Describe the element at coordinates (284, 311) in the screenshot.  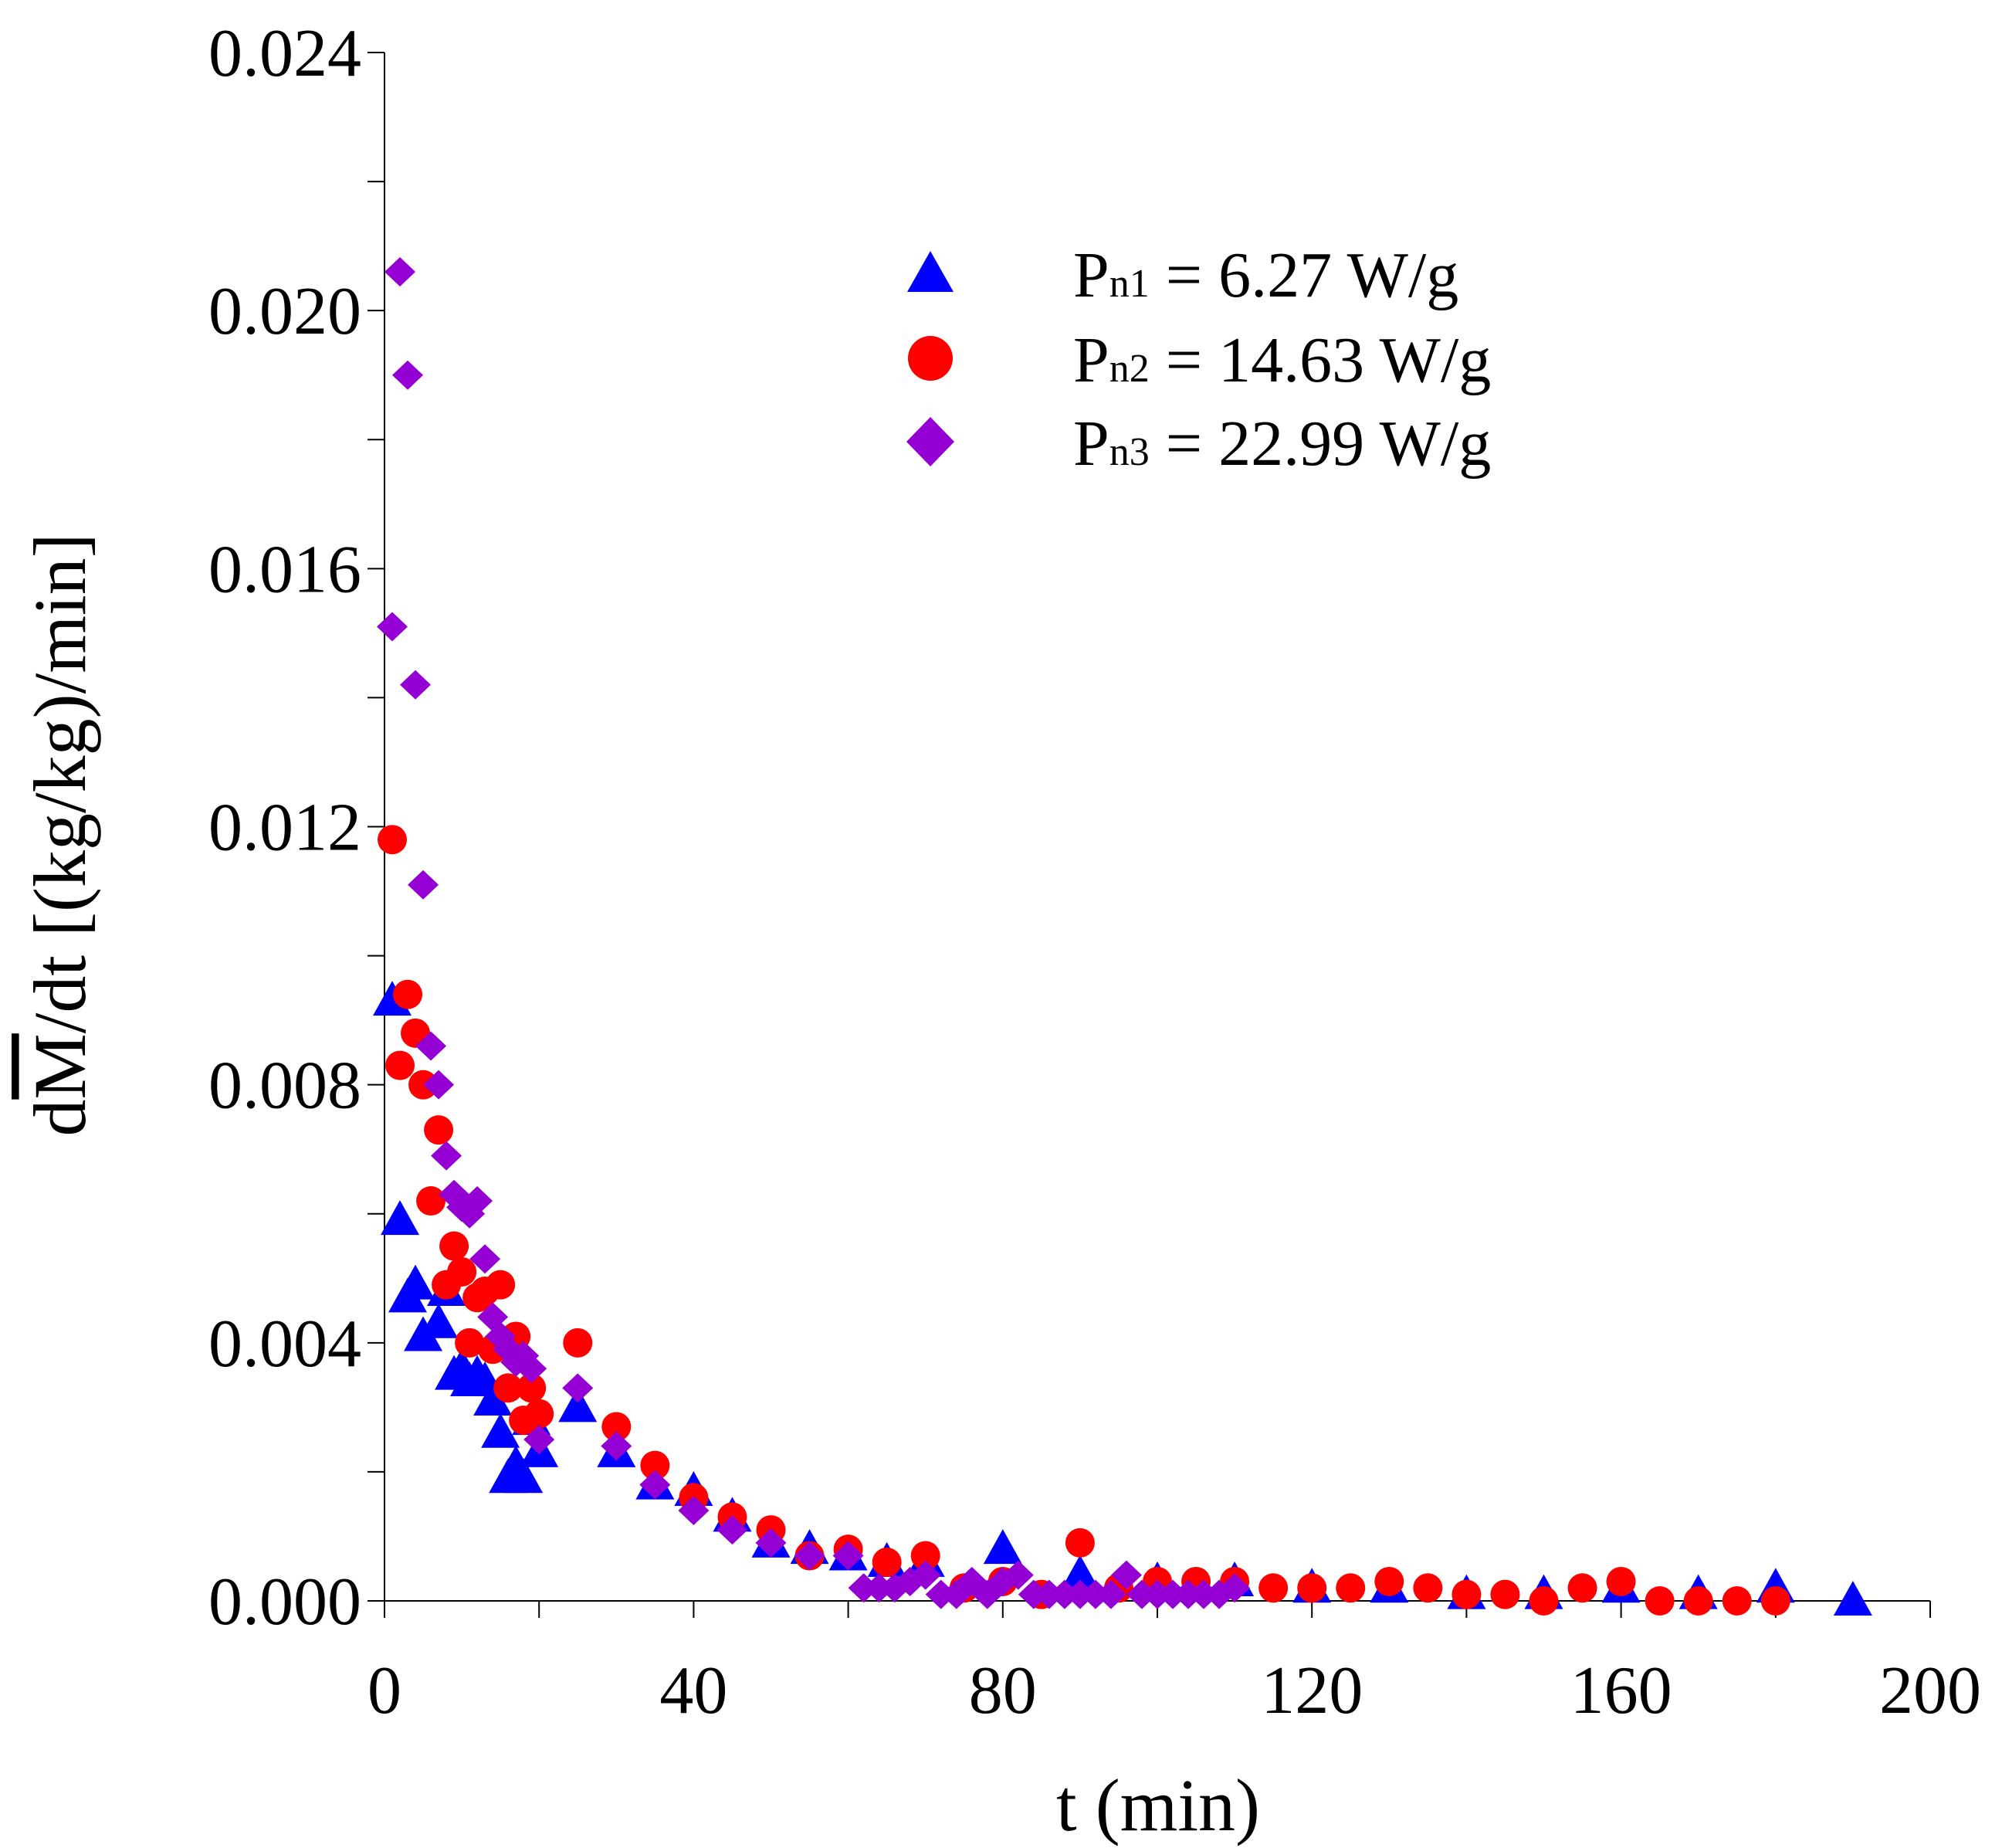
I see `y-tick-label: 0.020` at that location.